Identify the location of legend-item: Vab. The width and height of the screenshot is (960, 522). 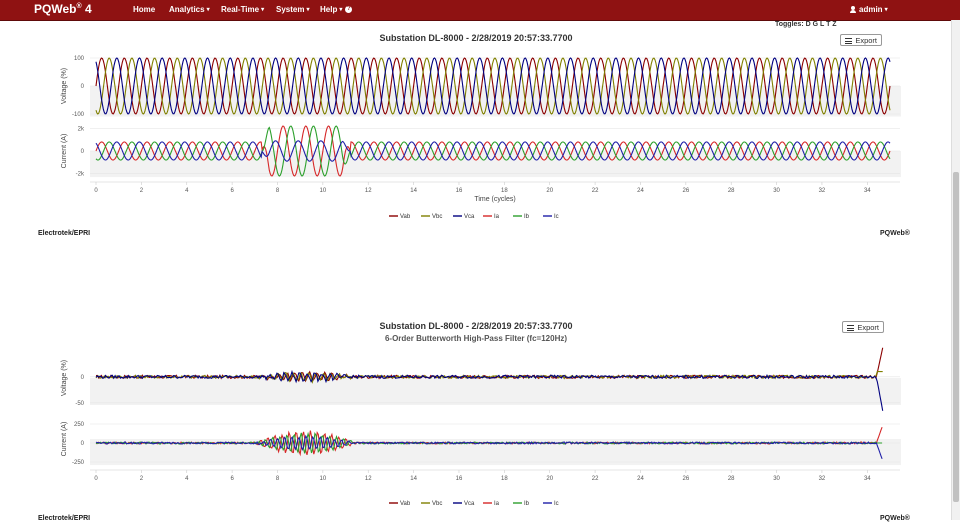
(405, 504).